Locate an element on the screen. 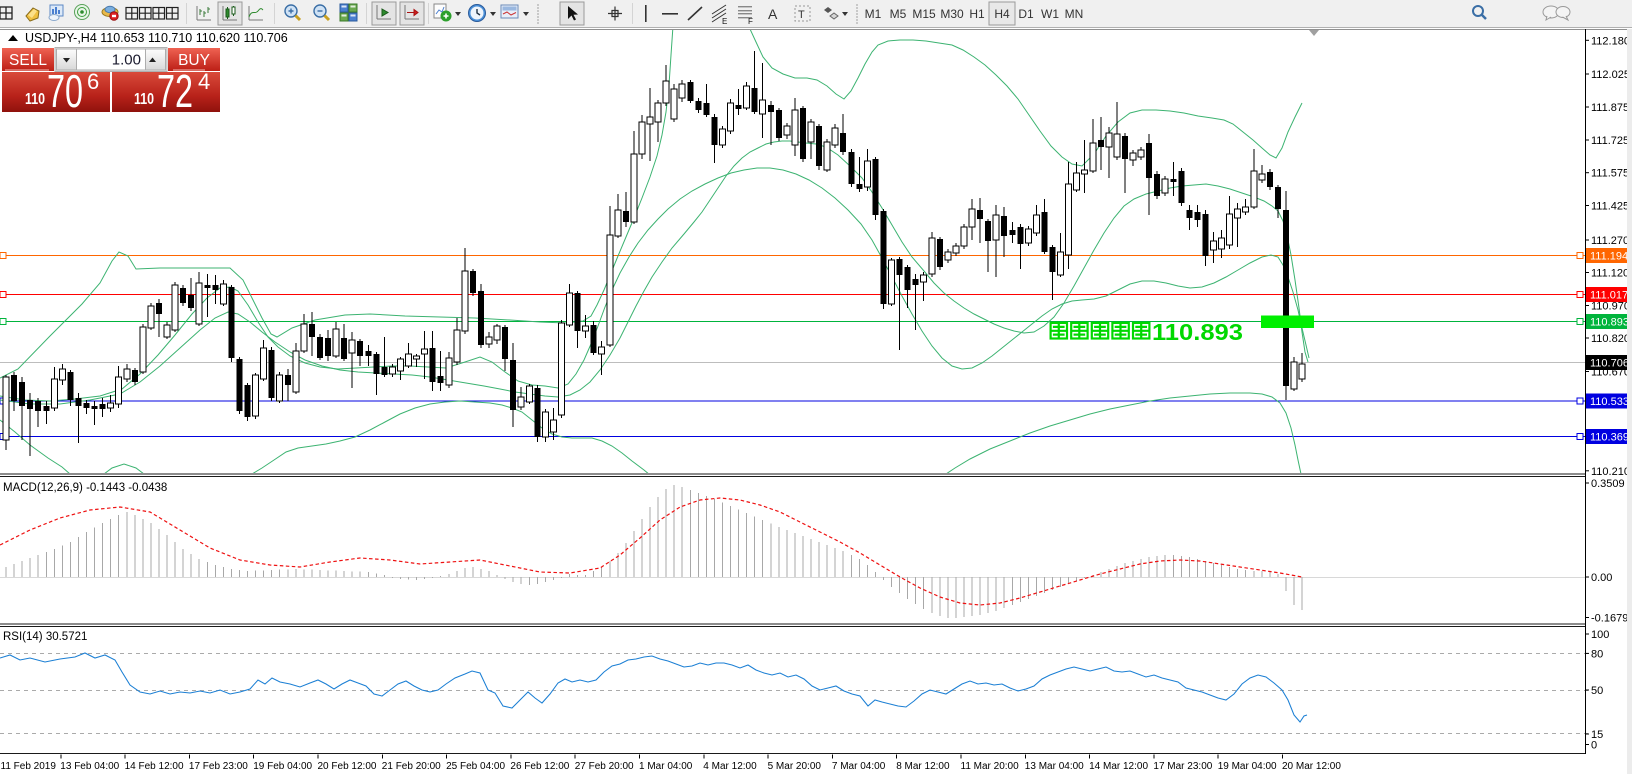 This screenshot has height=774, width=1632. svg-text: 111.017 is located at coordinates (1609, 296).